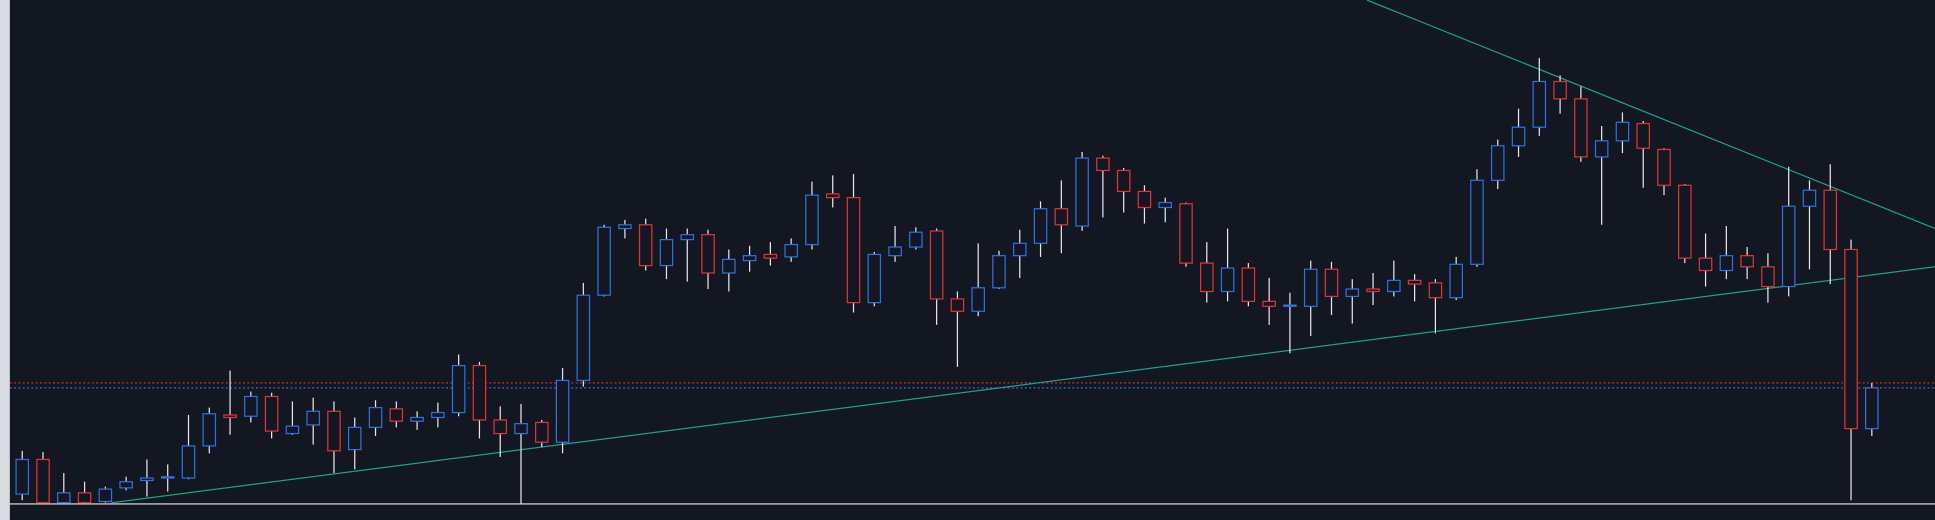  What do you see at coordinates (5, 260) in the screenshot?
I see `left-edge` at bounding box center [5, 260].